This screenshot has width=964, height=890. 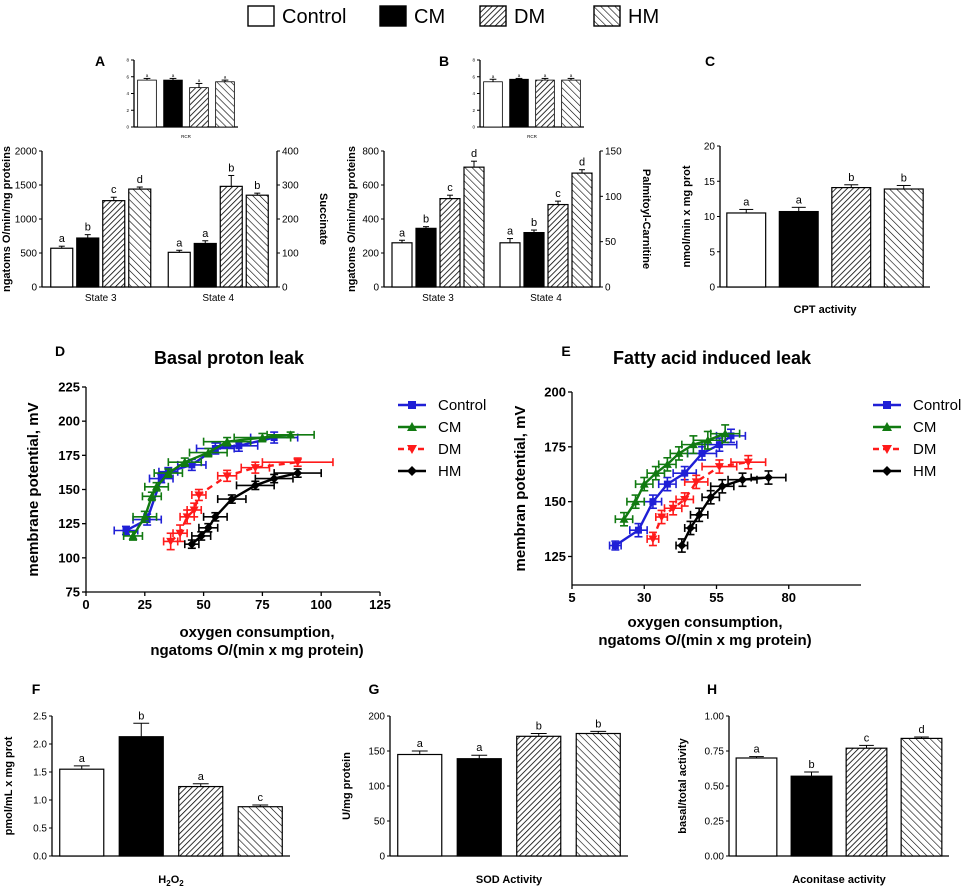 What do you see at coordinates (370, 186) in the screenshot?
I see `y-tick-label: 600` at bounding box center [370, 186].